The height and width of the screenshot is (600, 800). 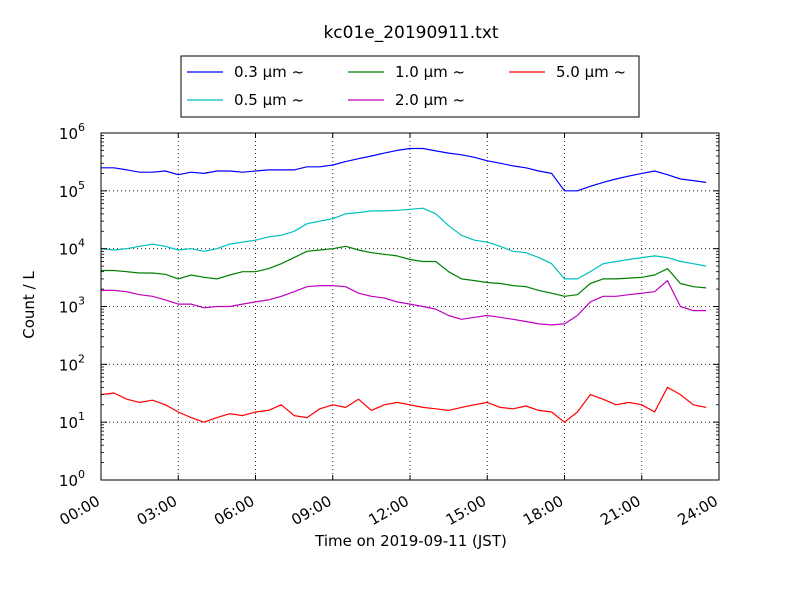 I want to click on legend-label-3: 1.0 μm ~, so click(x=430, y=72).